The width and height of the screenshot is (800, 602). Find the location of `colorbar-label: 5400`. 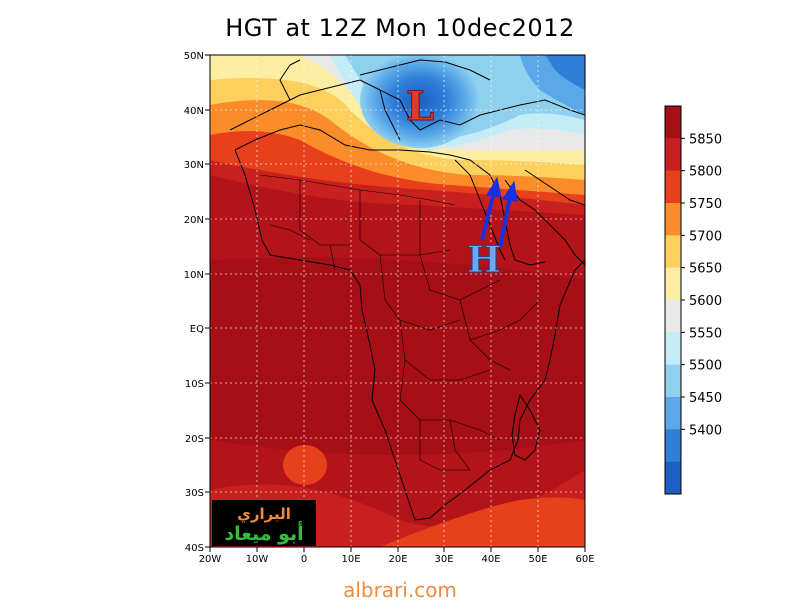

colorbar-label: 5400 is located at coordinates (705, 430).